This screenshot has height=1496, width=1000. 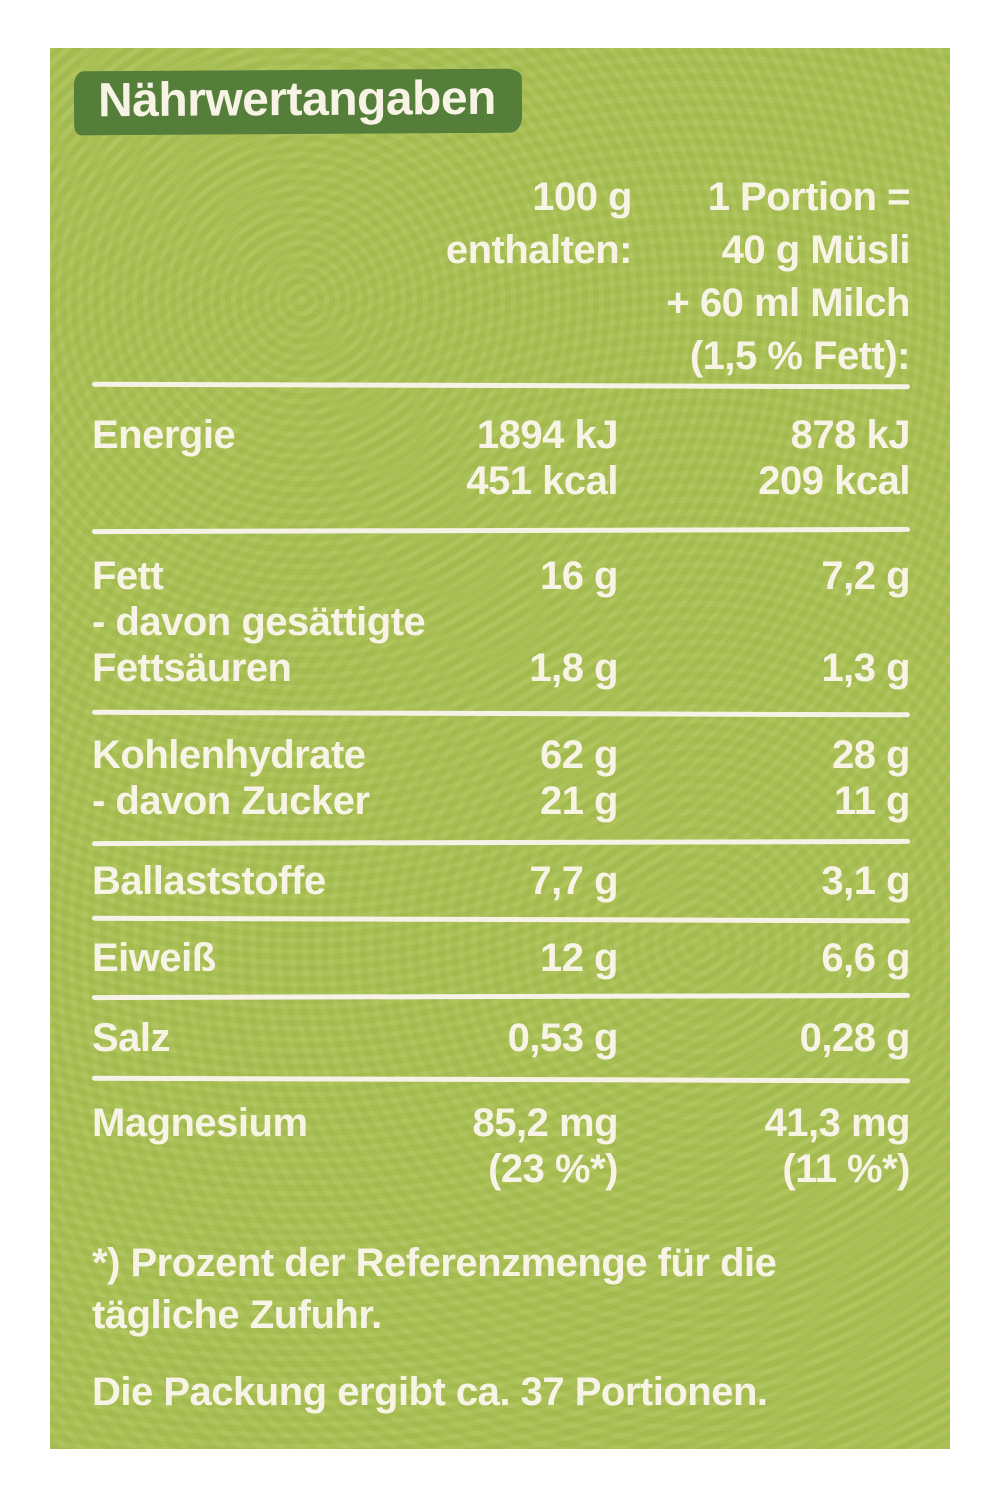 What do you see at coordinates (501, 881) in the screenshot?
I see `table-row: Ballaststoffe 7,7 g 3,1 g` at bounding box center [501, 881].